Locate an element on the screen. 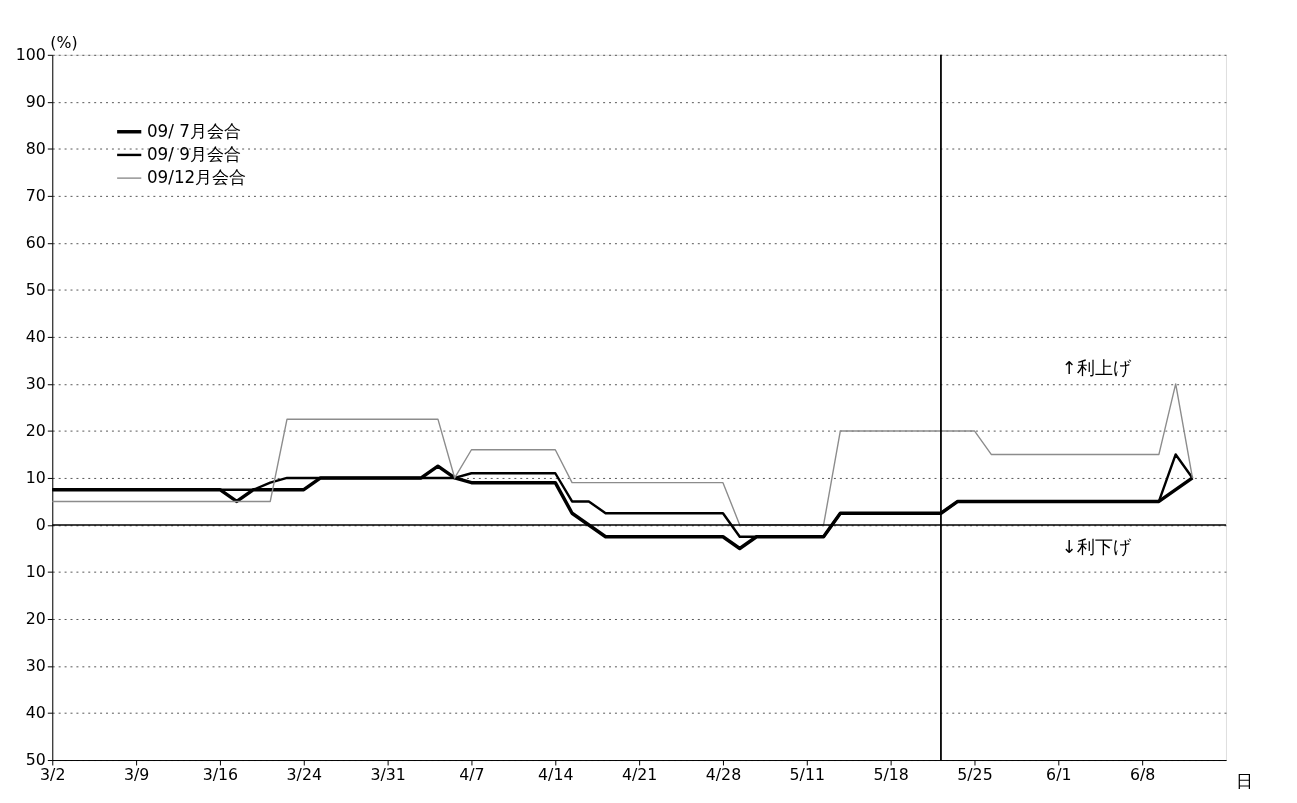 Image resolution: width=1297 pixels, height=803 pixels. x-tick-label: 3/9 is located at coordinates (136, 775).